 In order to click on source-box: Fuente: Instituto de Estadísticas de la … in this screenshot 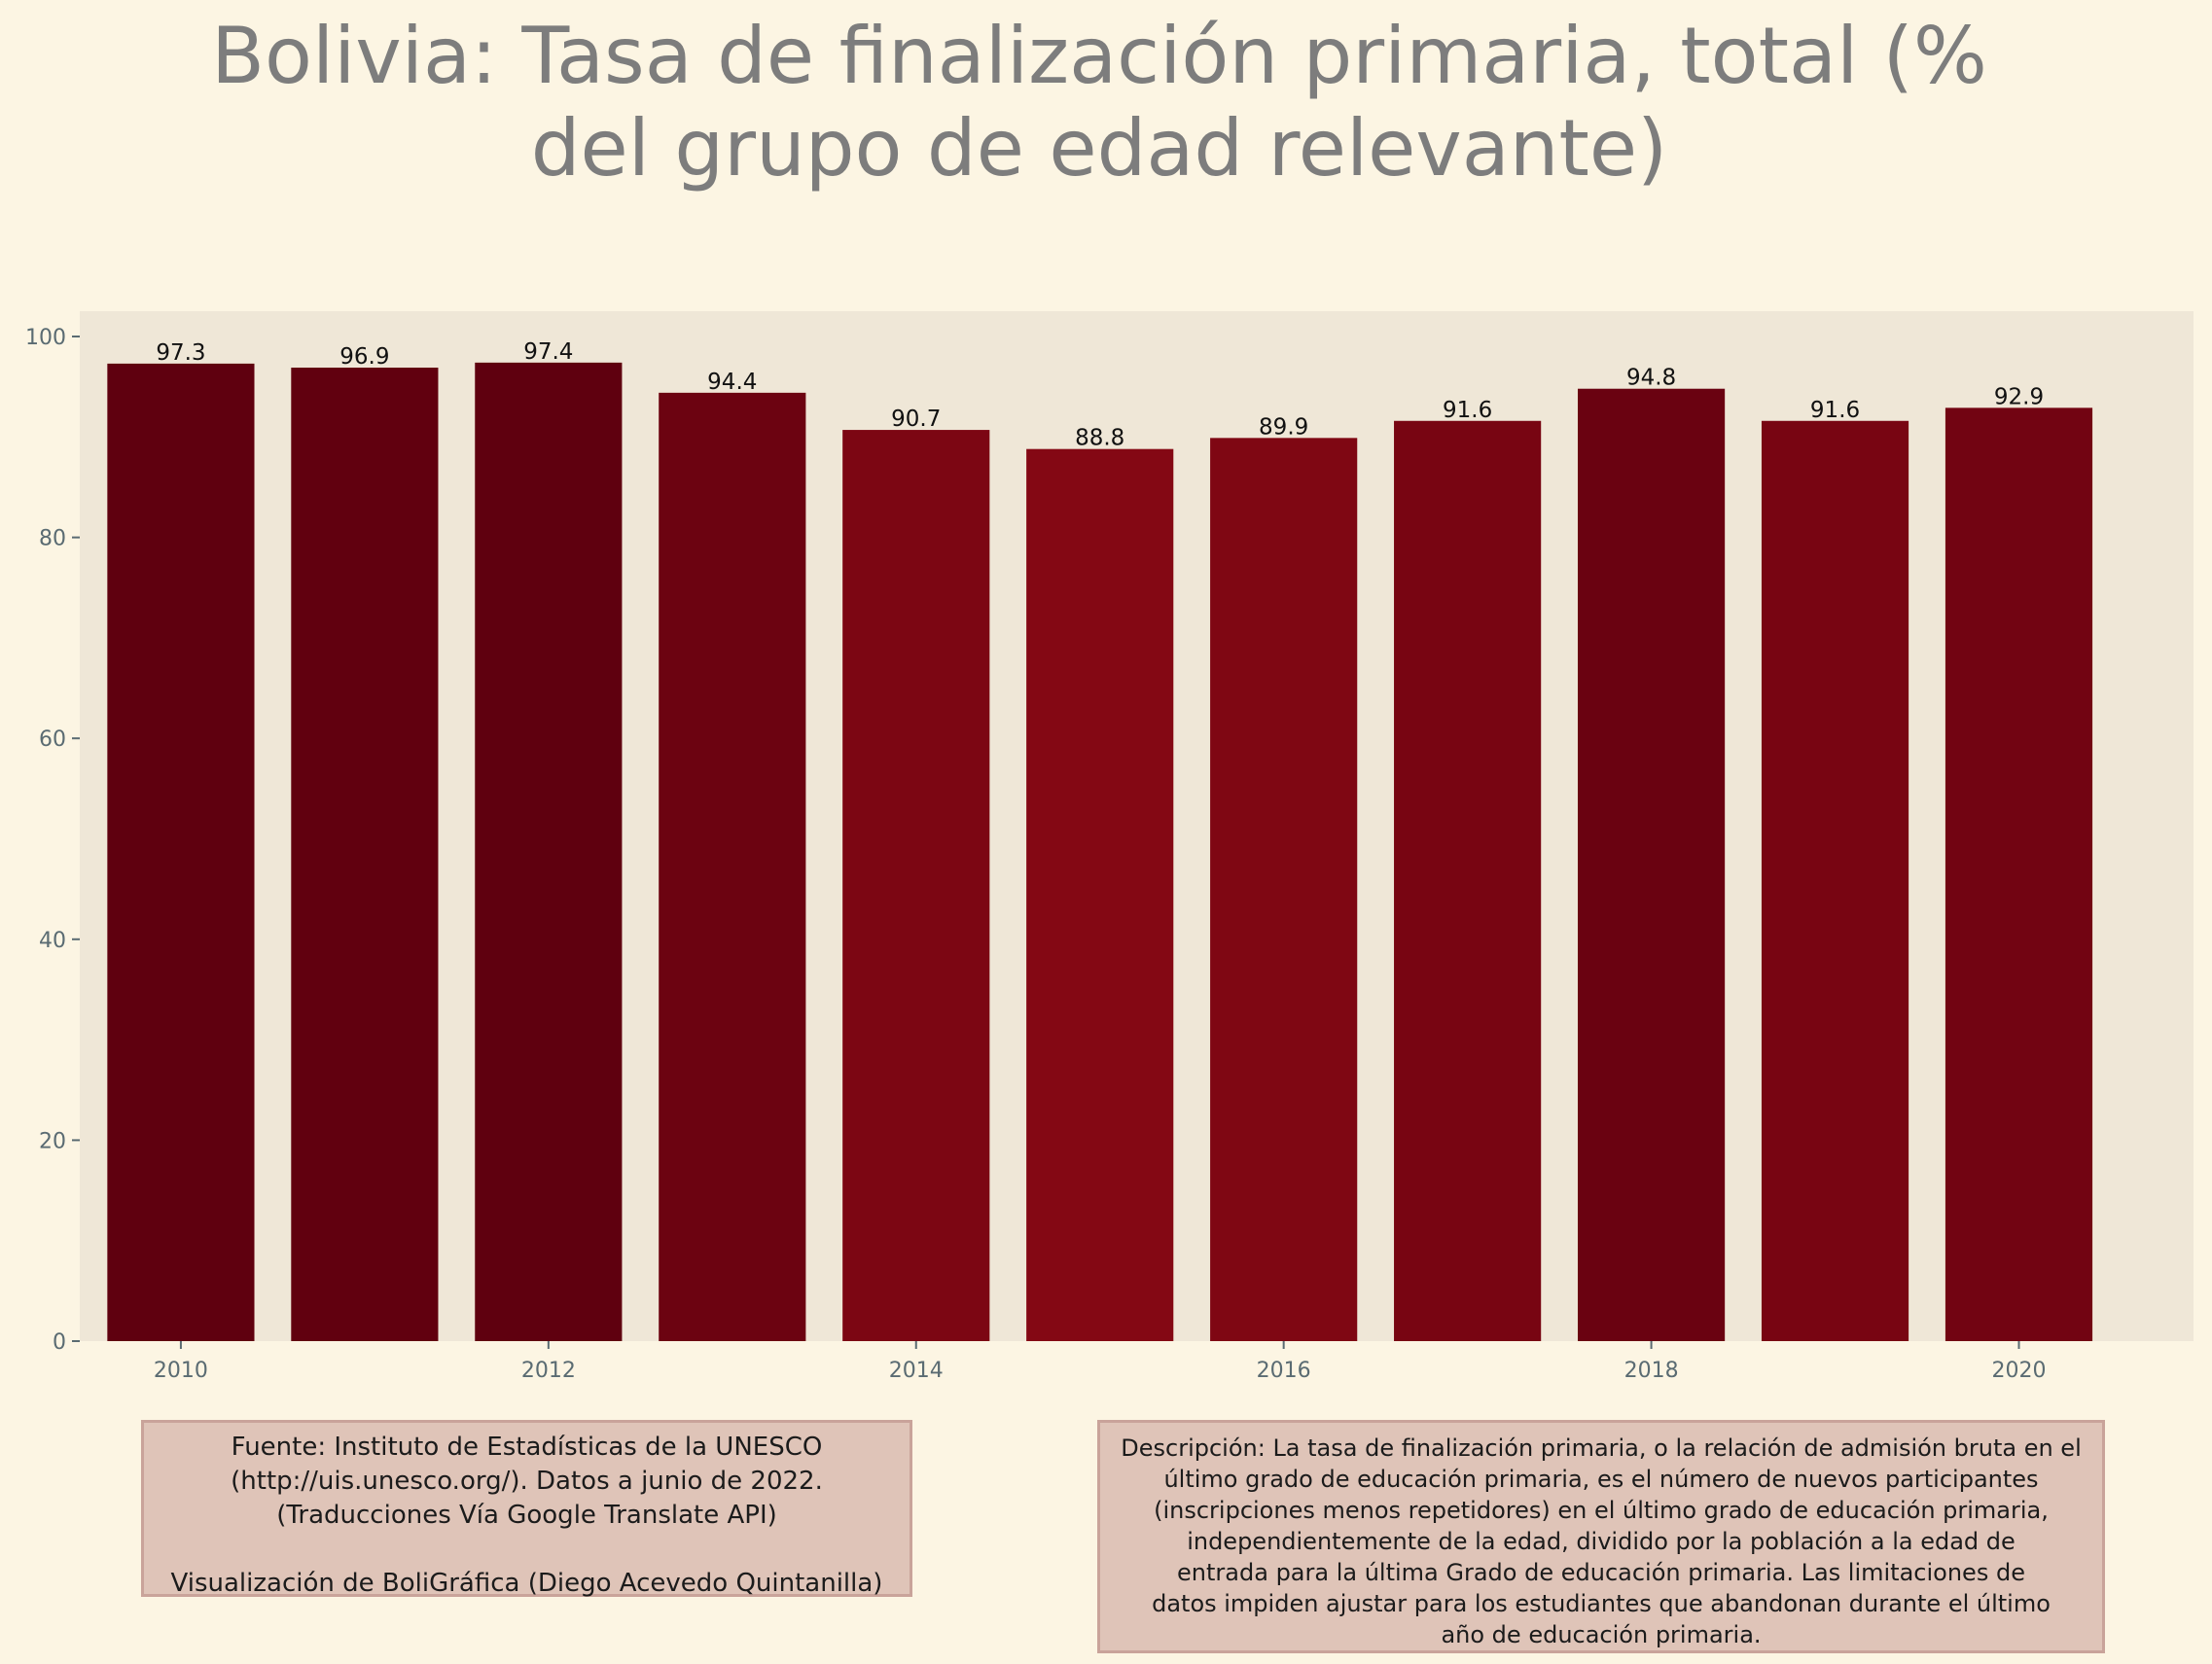, I will do `click(527, 1509)`.